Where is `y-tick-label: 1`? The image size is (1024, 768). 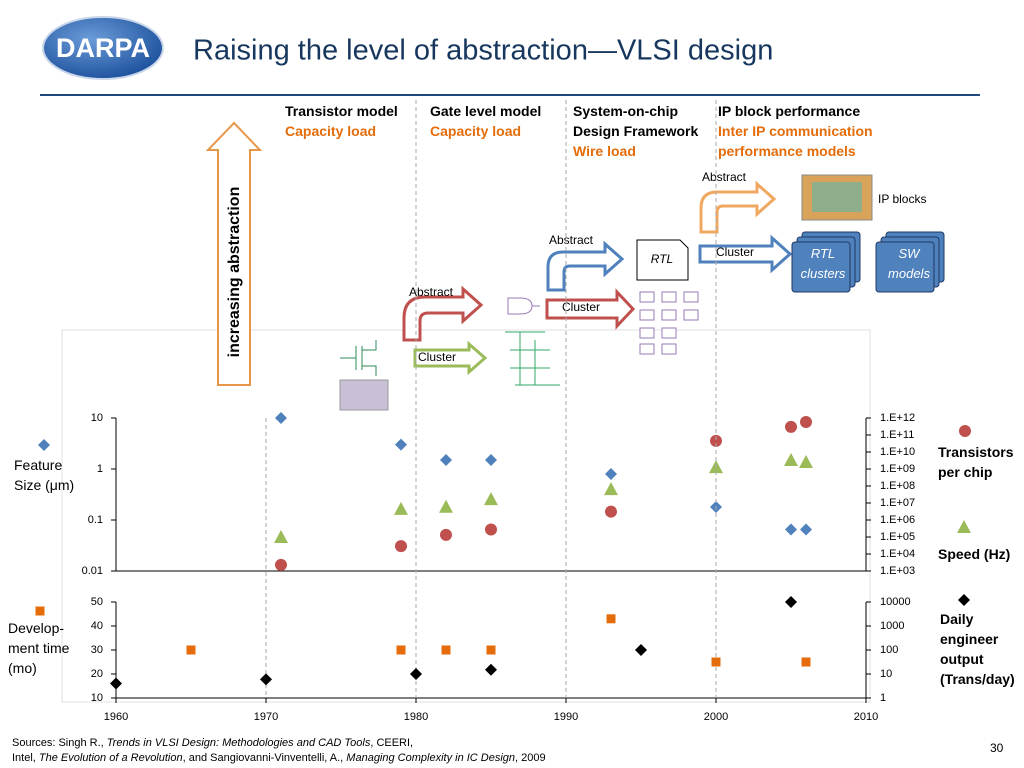
y-tick-label: 1 is located at coordinates (100, 469).